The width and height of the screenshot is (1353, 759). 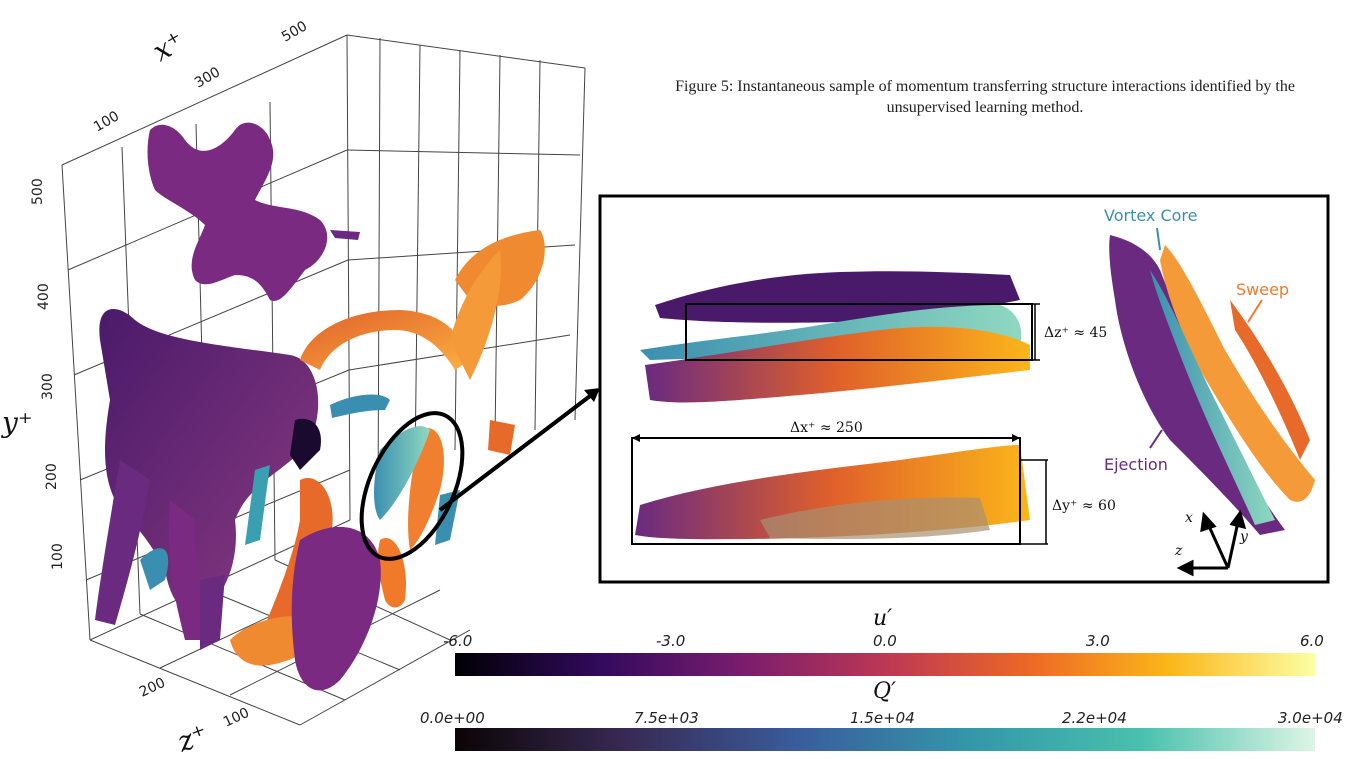 I want to click on colorbar-q-tick: 2.2e+04, so click(x=1094, y=718).